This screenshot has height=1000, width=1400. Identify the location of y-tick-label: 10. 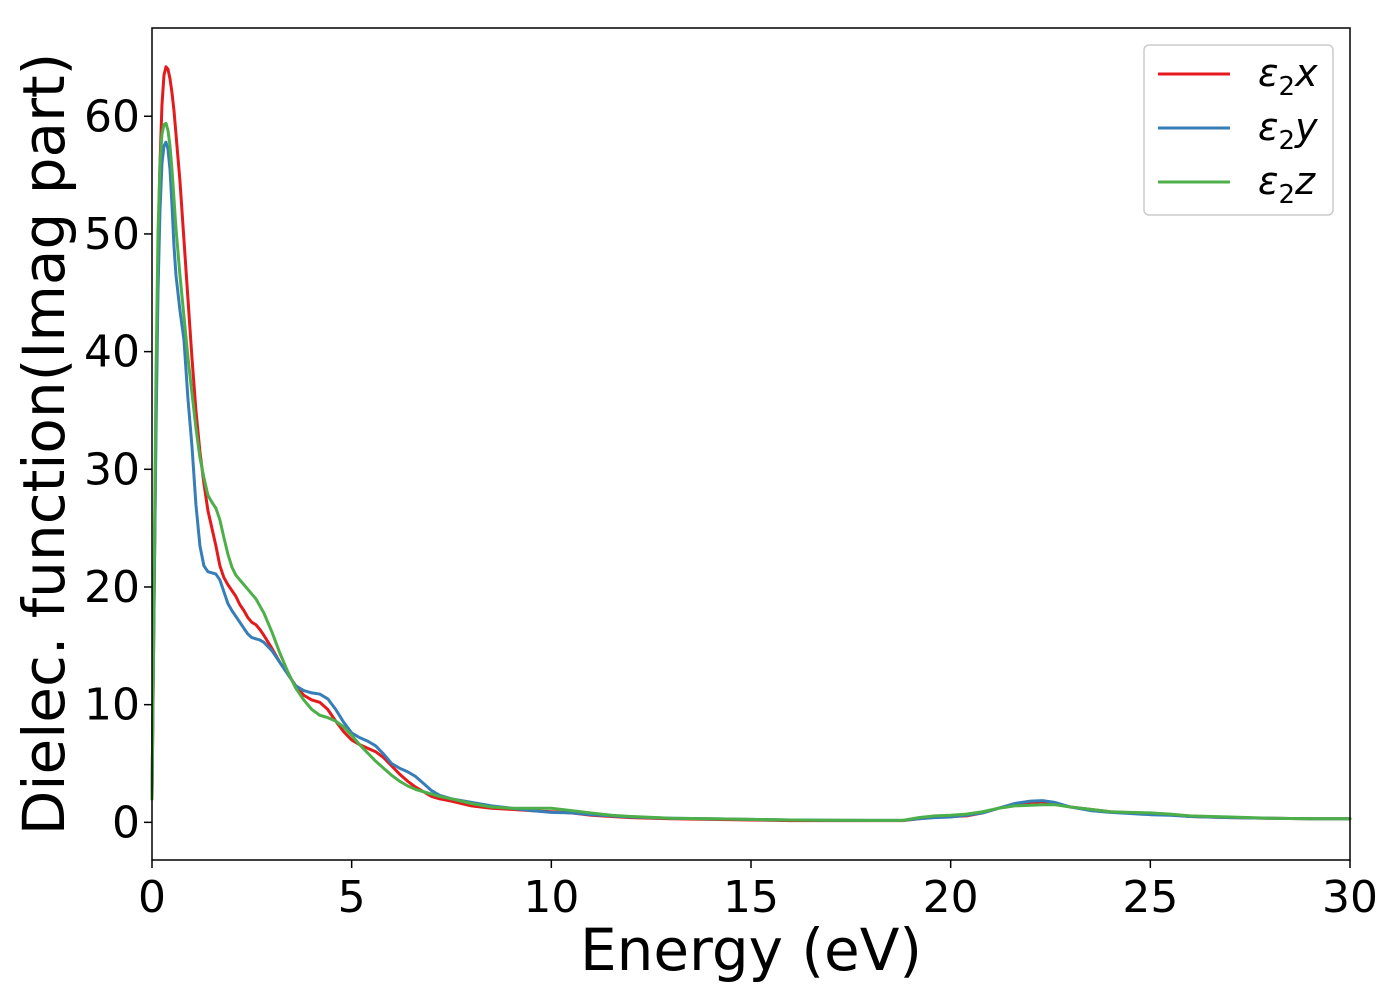
(112, 705).